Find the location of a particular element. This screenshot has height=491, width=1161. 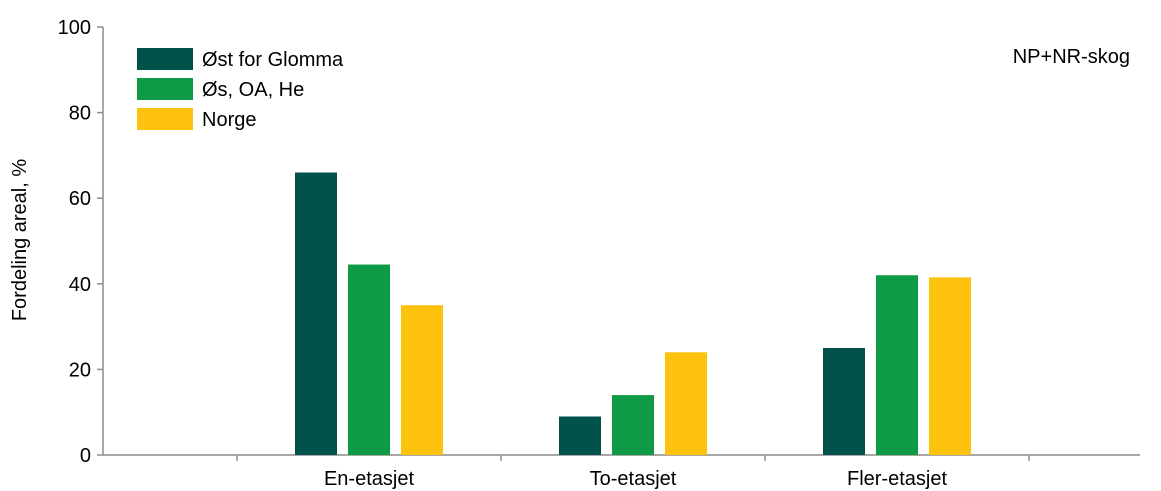

y-tick-label: 100 is located at coordinates (74, 28).